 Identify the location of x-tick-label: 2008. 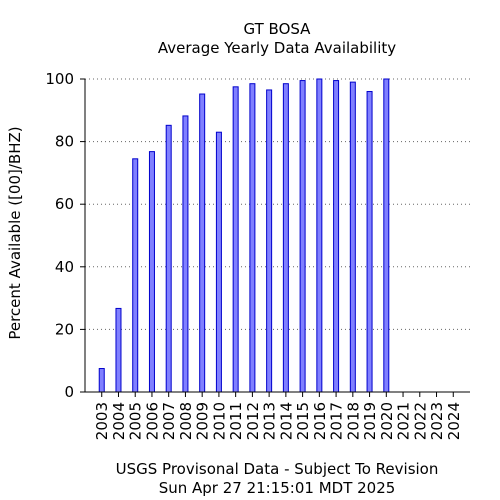
(186, 421).